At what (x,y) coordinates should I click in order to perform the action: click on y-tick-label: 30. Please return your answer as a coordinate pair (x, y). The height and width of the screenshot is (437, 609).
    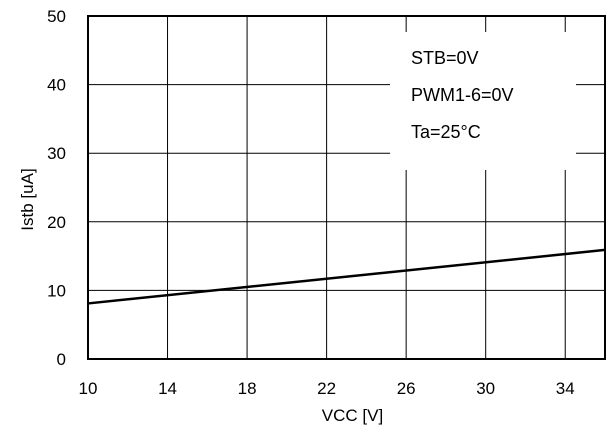
    Looking at the image, I should click on (56, 153).